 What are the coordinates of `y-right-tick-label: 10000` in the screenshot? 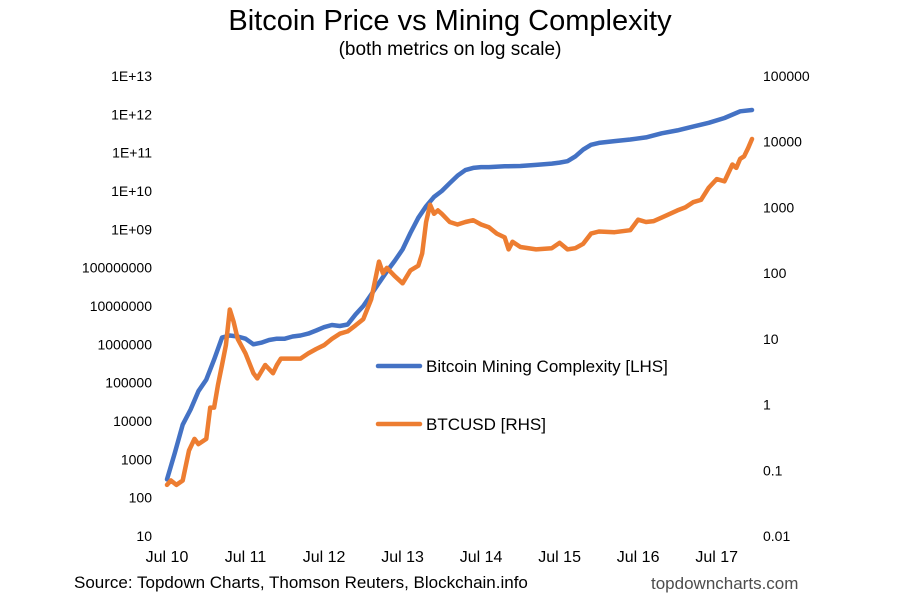 It's located at (782, 142).